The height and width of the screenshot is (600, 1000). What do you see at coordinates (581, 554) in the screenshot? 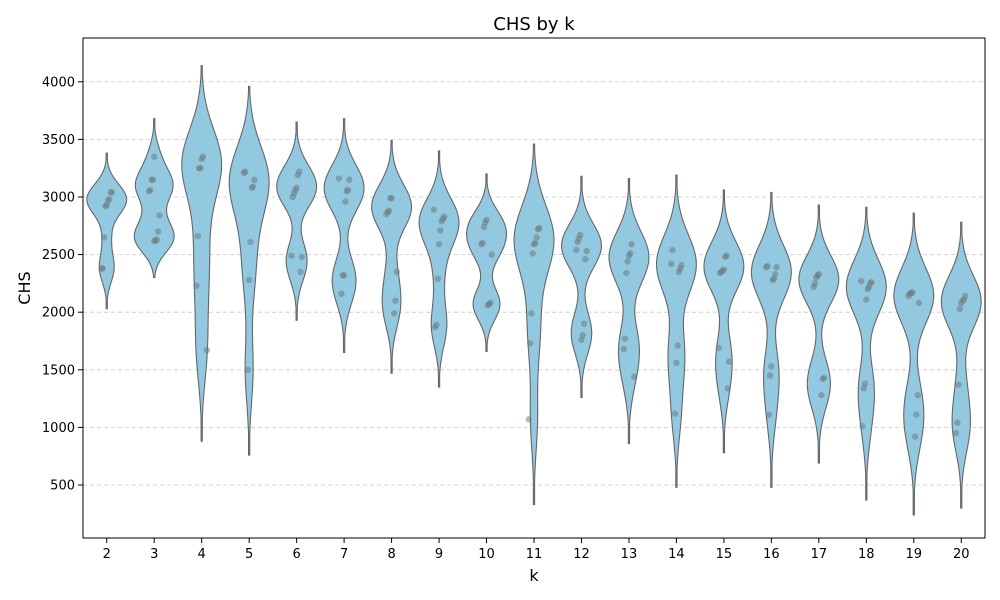
I see `x-tick-label: 12` at bounding box center [581, 554].